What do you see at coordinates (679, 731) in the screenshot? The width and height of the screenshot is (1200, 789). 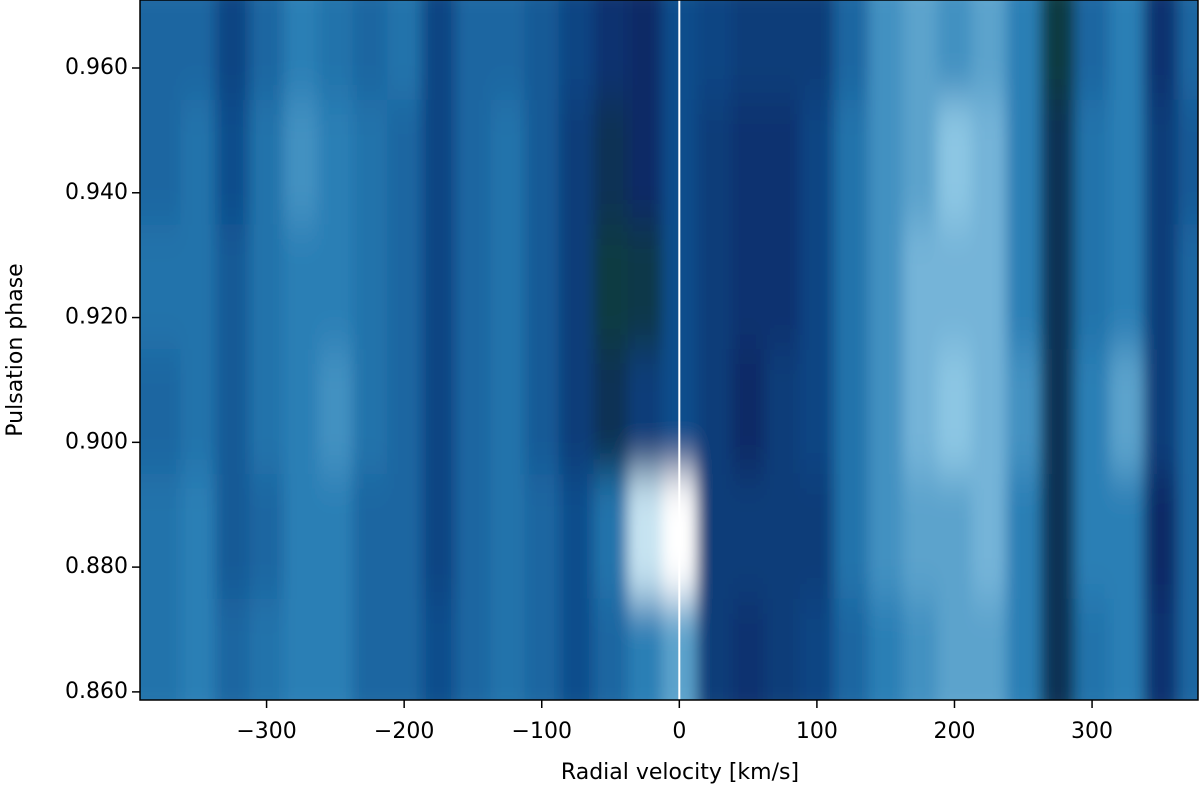 I see `x-tick-label: 0` at bounding box center [679, 731].